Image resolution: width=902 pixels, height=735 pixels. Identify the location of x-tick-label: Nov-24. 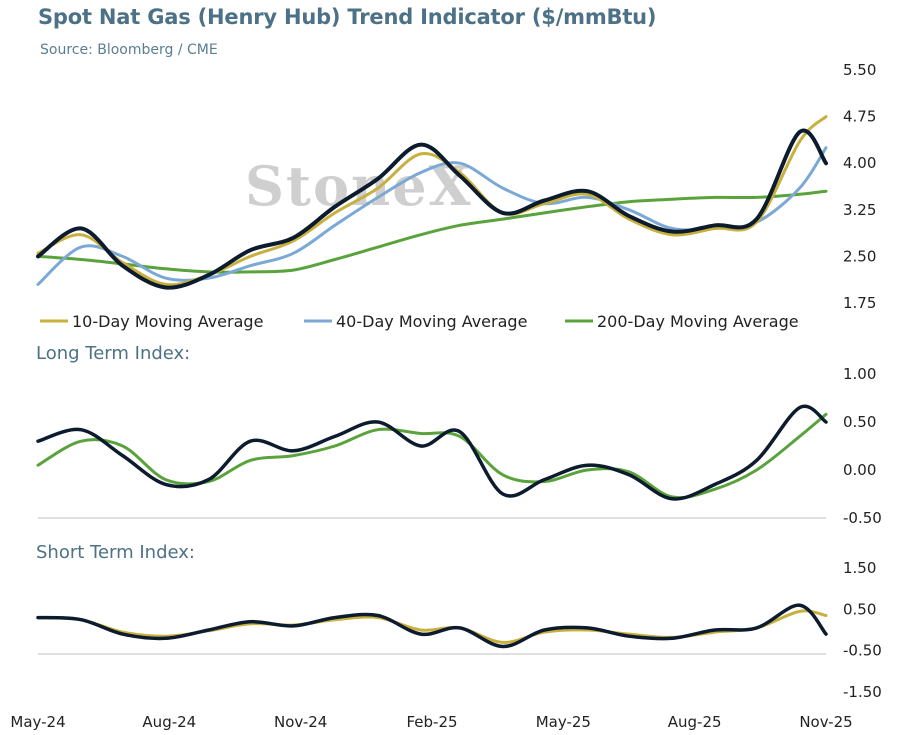
(300, 722).